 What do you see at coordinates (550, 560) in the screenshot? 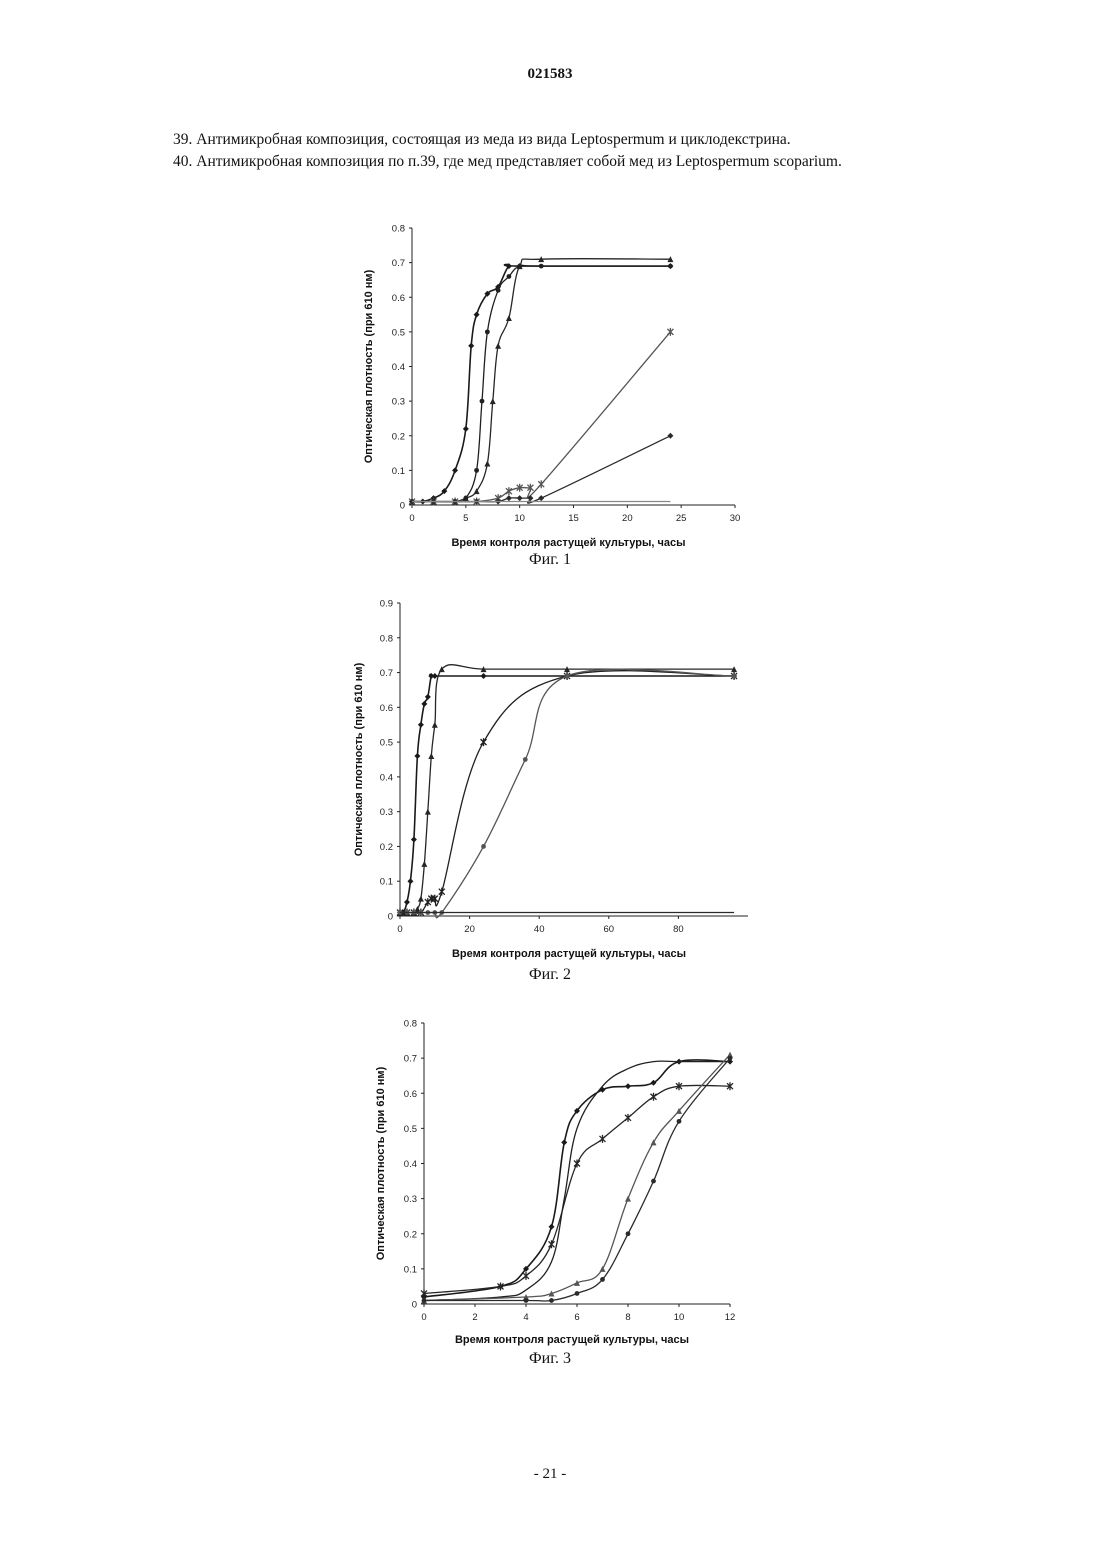
I see `figure-1-caption: Фиг. 1` at bounding box center [550, 560].